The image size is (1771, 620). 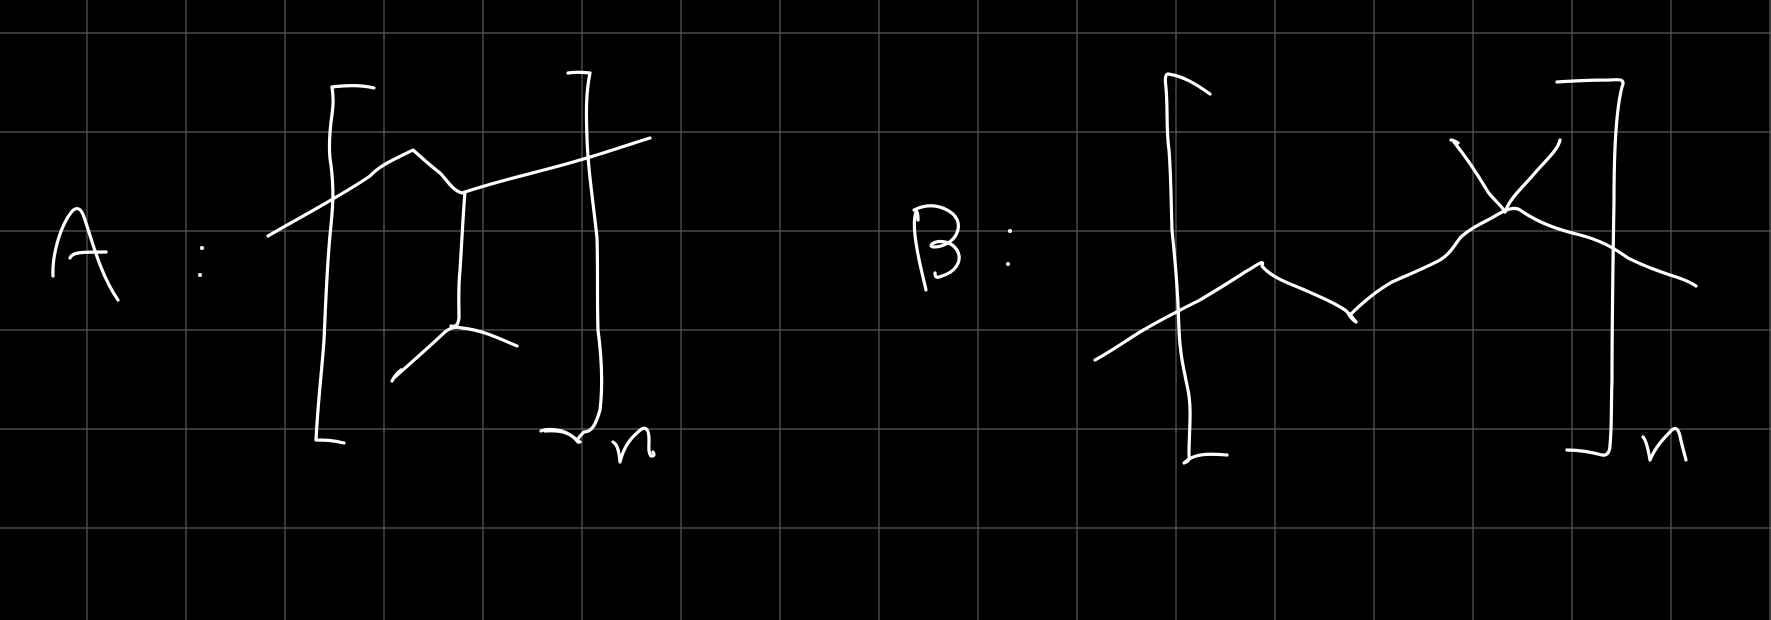 What do you see at coordinates (936, 248) in the screenshot?
I see `polymer-b-label` at bounding box center [936, 248].